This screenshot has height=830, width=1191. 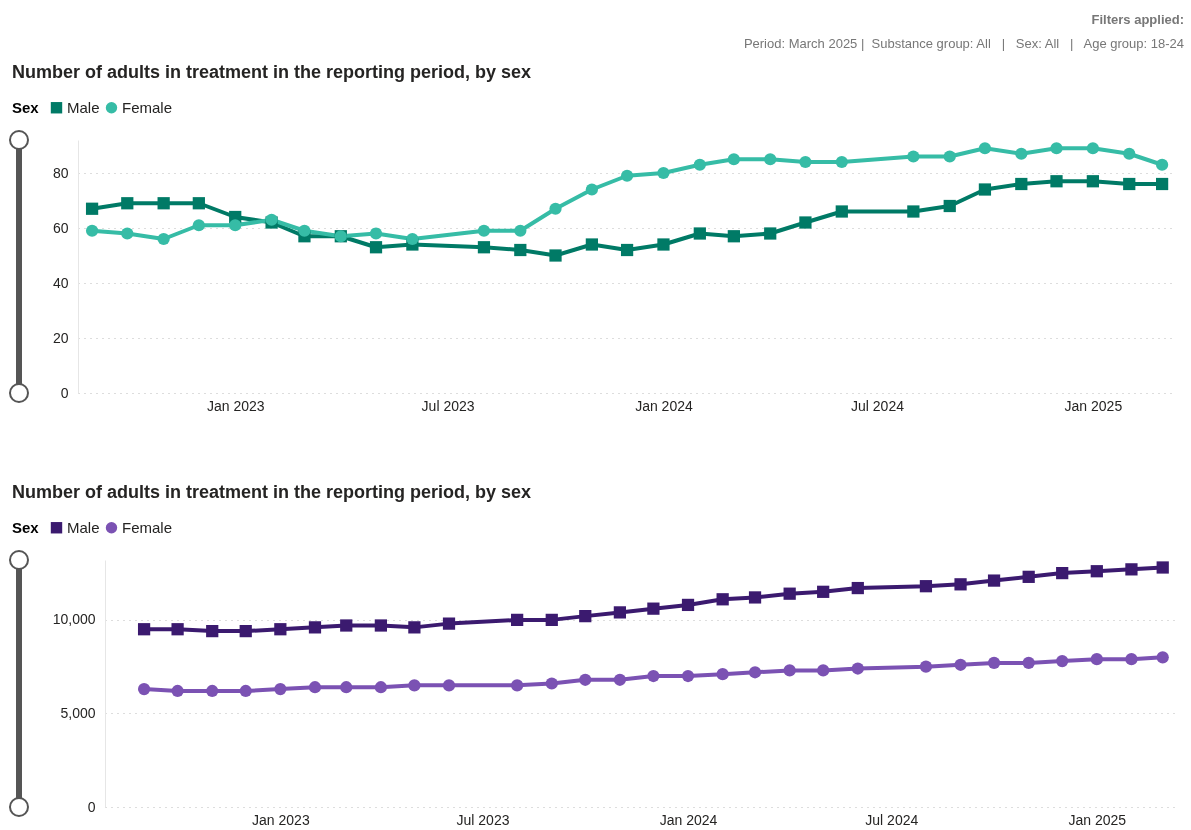 I want to click on y-tick-label: 80, so click(x=60, y=172).